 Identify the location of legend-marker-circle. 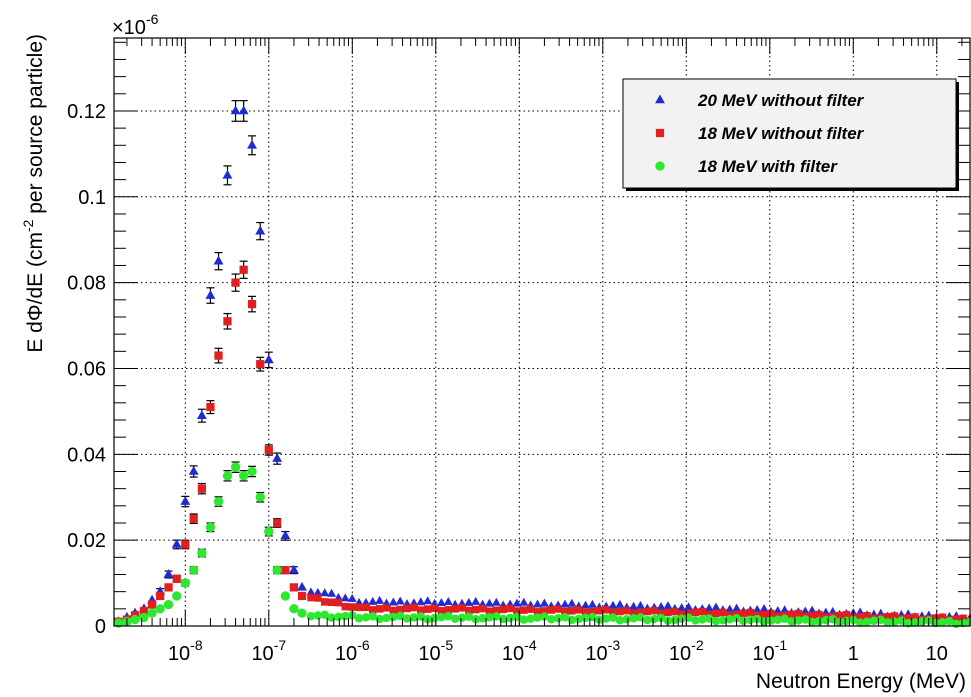
(660, 166).